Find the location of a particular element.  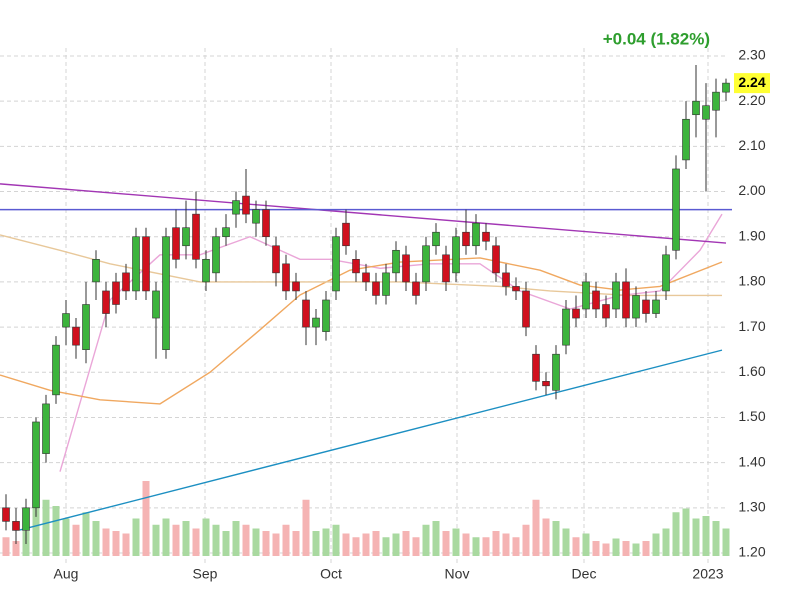

y-tick-label: 2.20 is located at coordinates (751, 100).